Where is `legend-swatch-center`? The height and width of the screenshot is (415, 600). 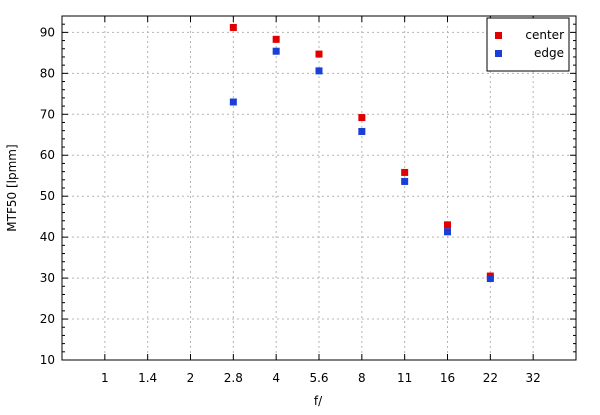
legend-swatch-center is located at coordinates (498, 35).